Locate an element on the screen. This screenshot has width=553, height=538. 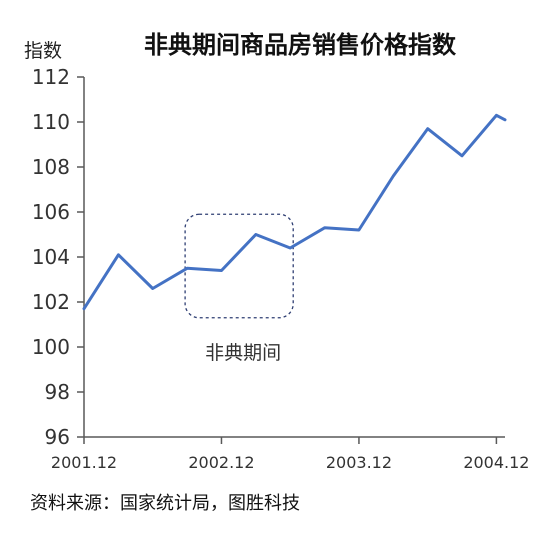
y-tick-label: 112 is located at coordinates (51, 77).